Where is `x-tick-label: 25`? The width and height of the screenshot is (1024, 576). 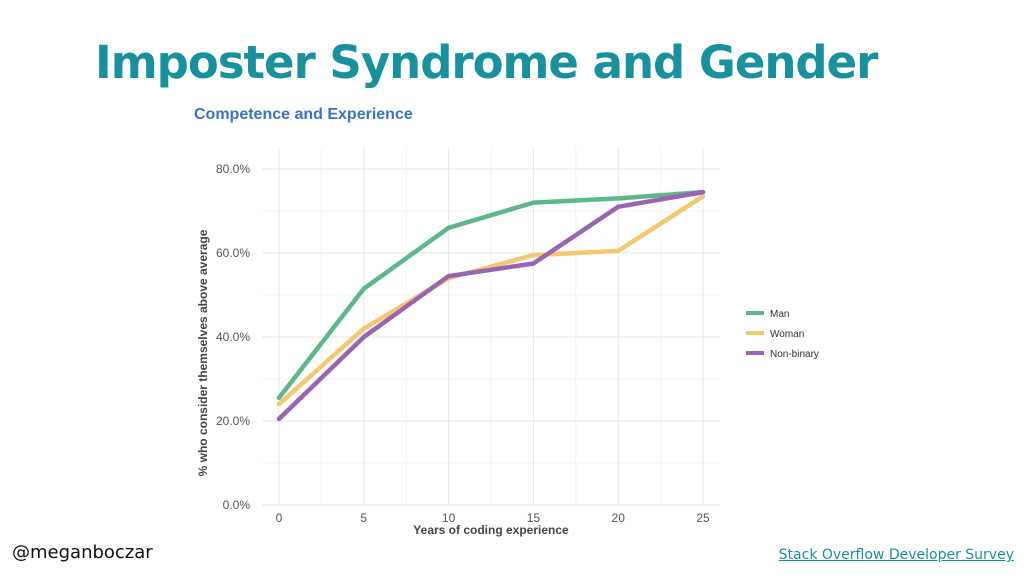
x-tick-label: 25 is located at coordinates (703, 518).